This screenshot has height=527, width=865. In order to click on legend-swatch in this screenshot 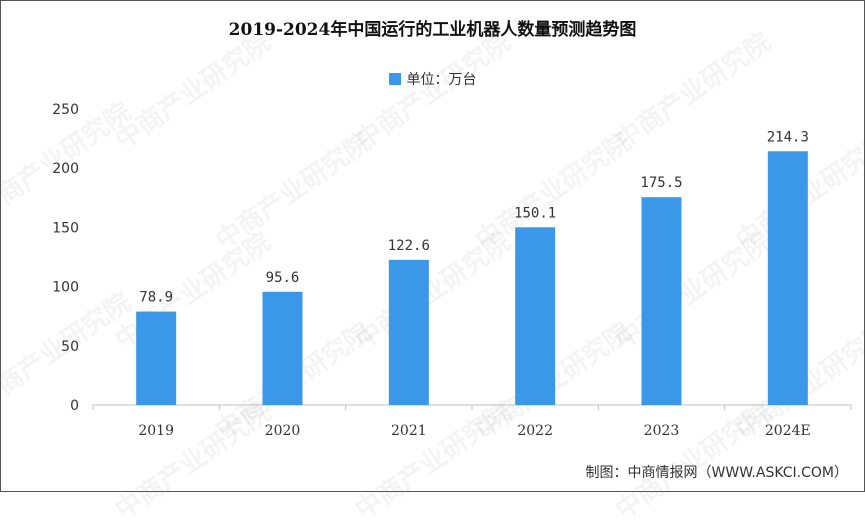, I will do `click(394, 79)`.